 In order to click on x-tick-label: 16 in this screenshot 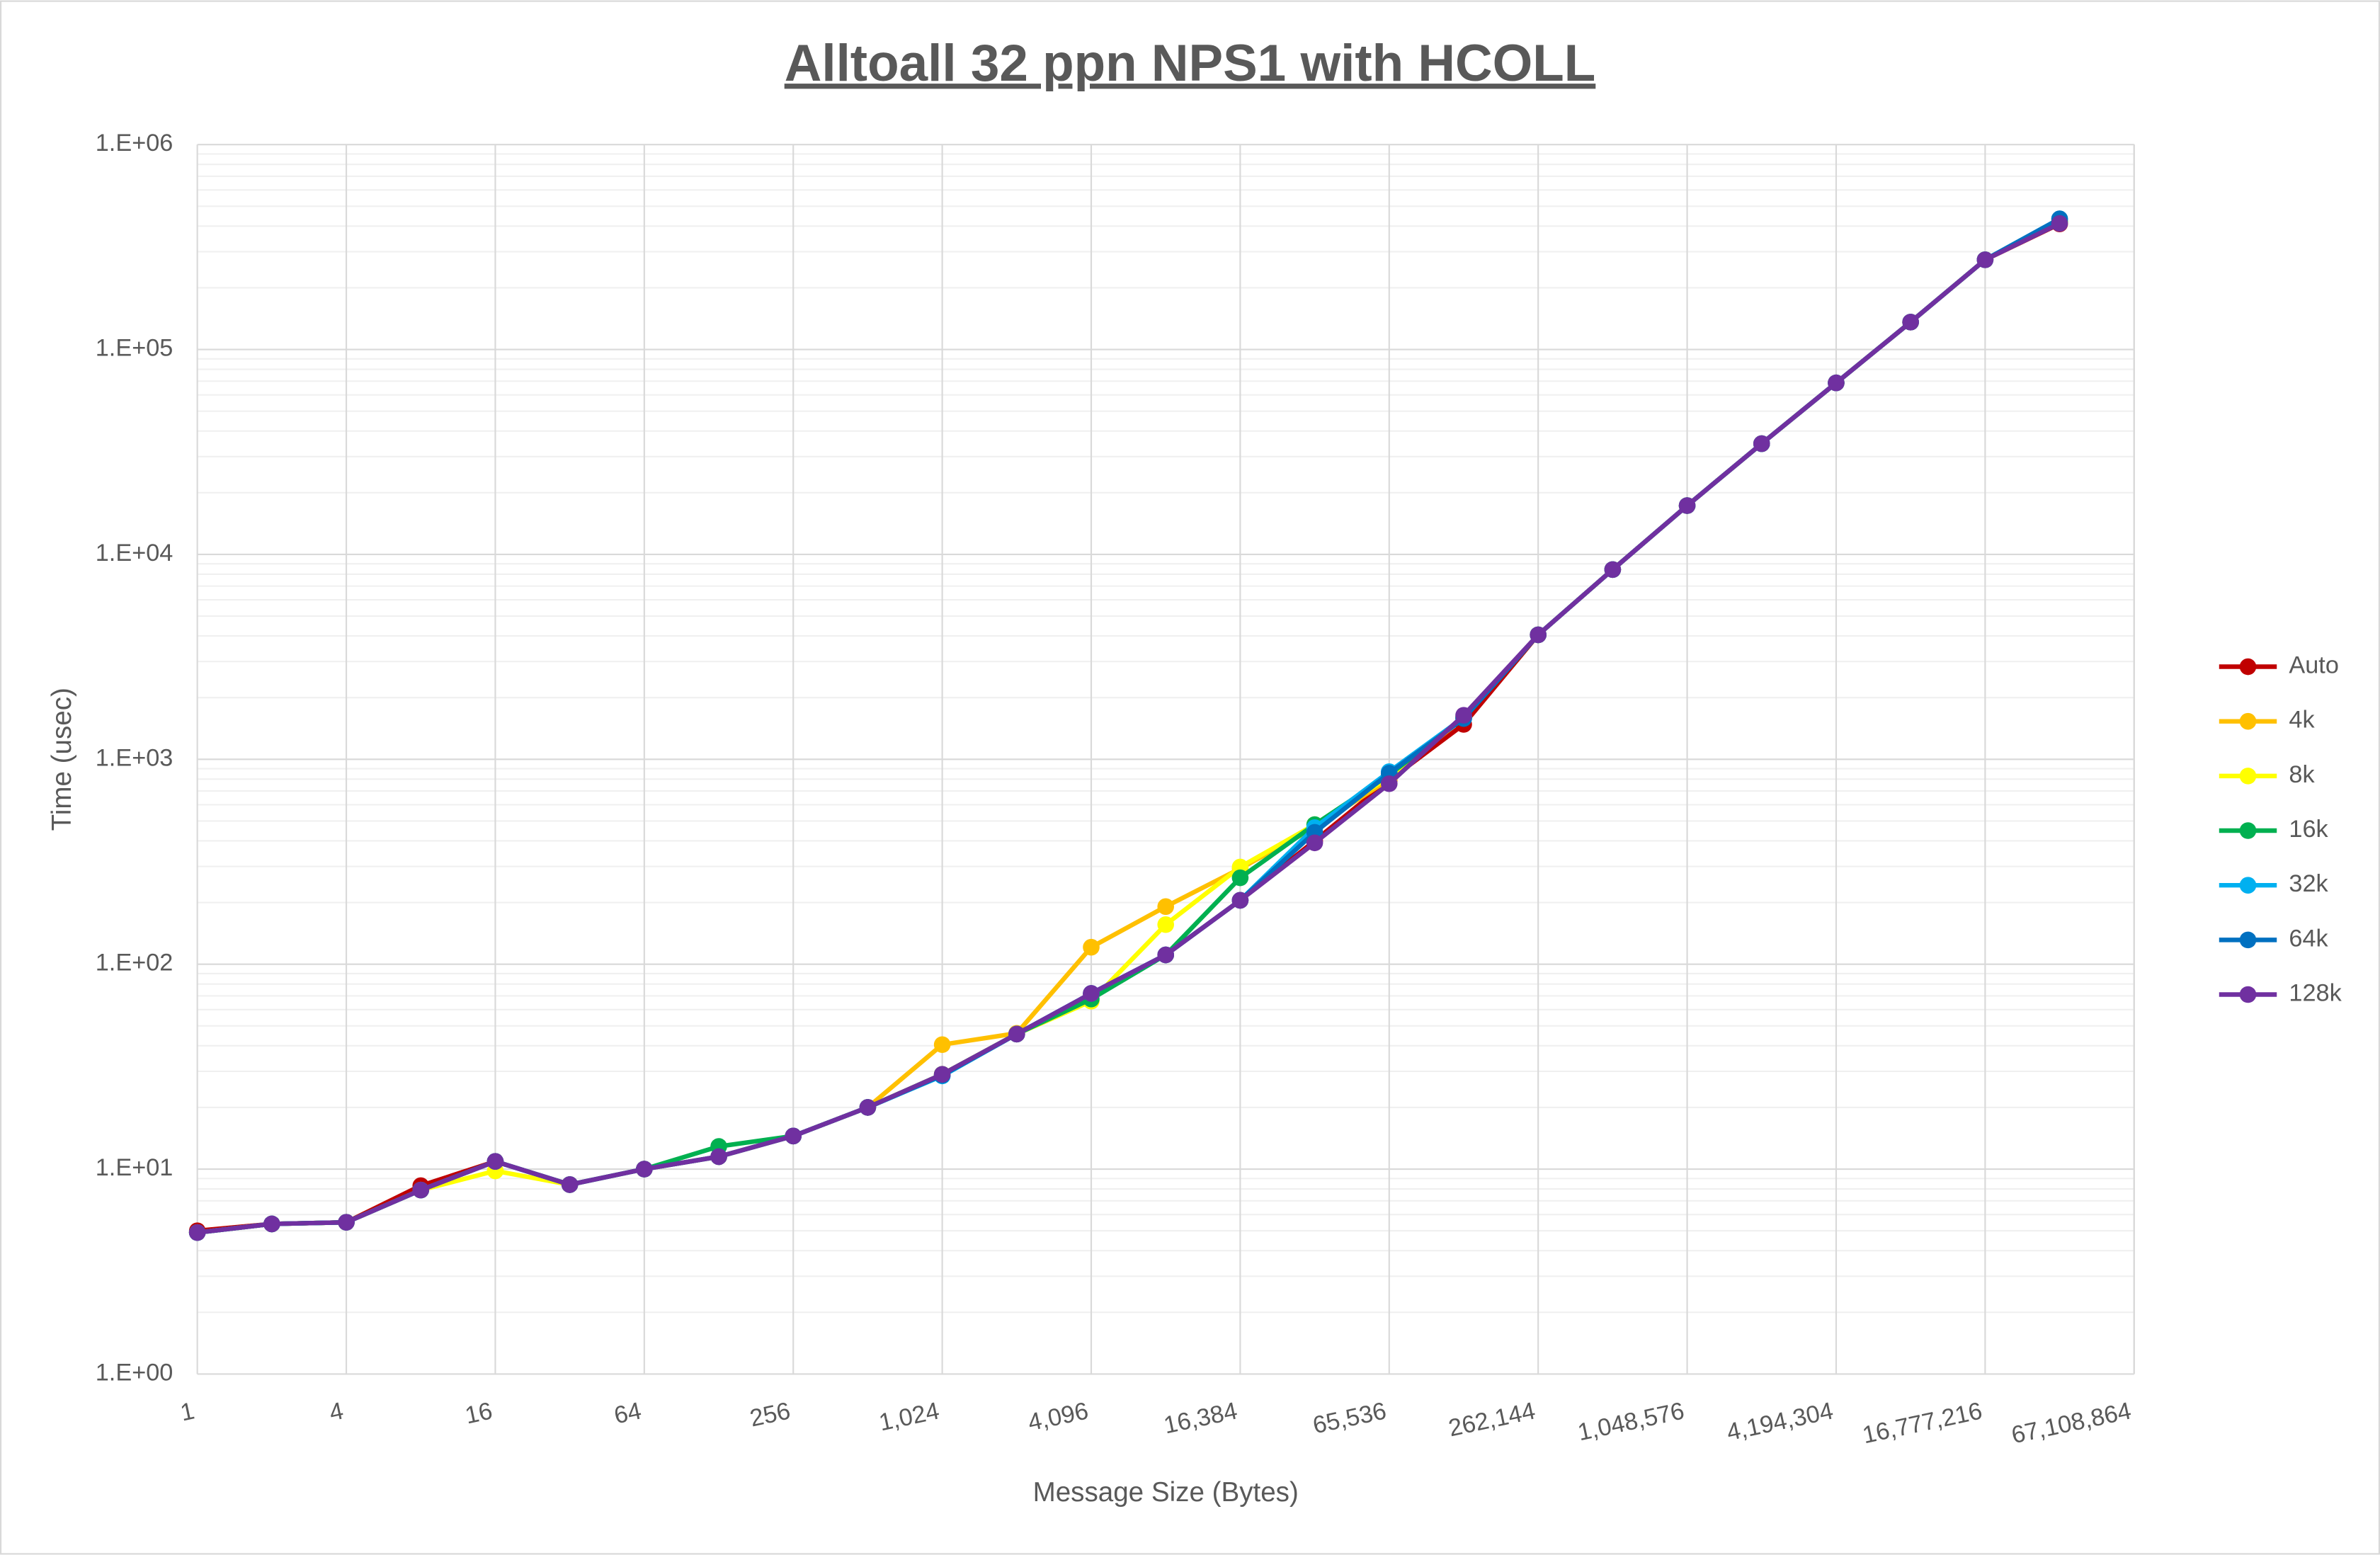, I will do `click(478, 1414)`.